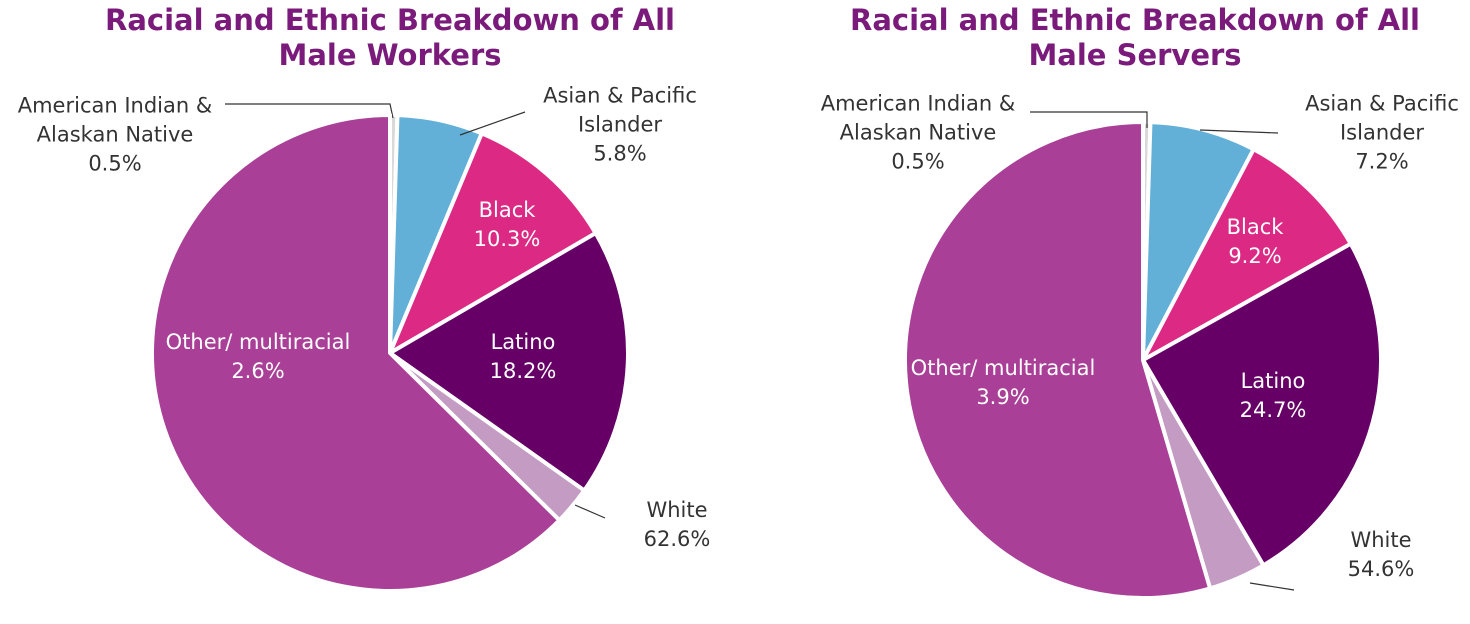 The width and height of the screenshot is (1470, 624). I want to click on slice-label: Other/ multiracial 2.6%, so click(258, 357).